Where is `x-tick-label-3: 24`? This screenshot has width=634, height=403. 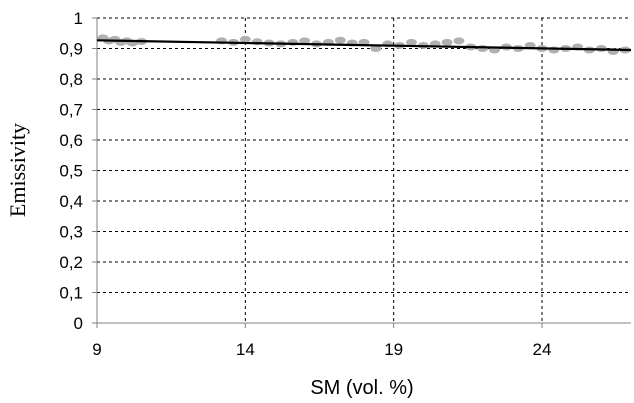
x-tick-label-3: 24 is located at coordinates (542, 349).